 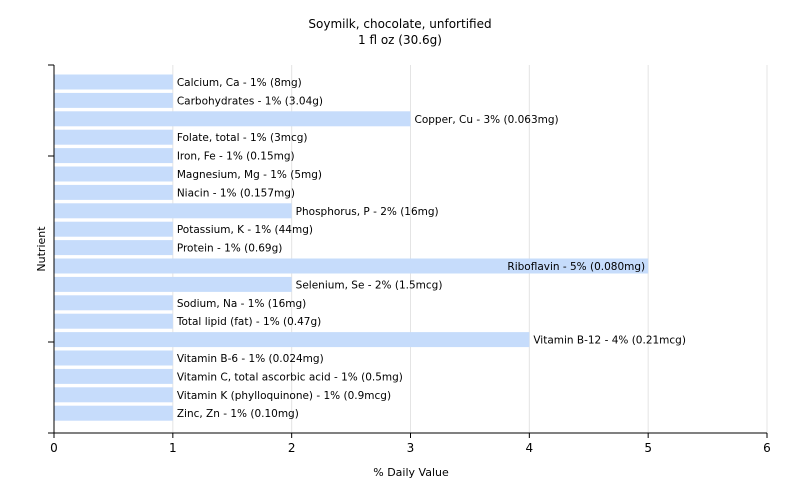 What do you see at coordinates (400, 40) in the screenshot?
I see `chart-subtitle: 1 fl oz (30.6g)` at bounding box center [400, 40].